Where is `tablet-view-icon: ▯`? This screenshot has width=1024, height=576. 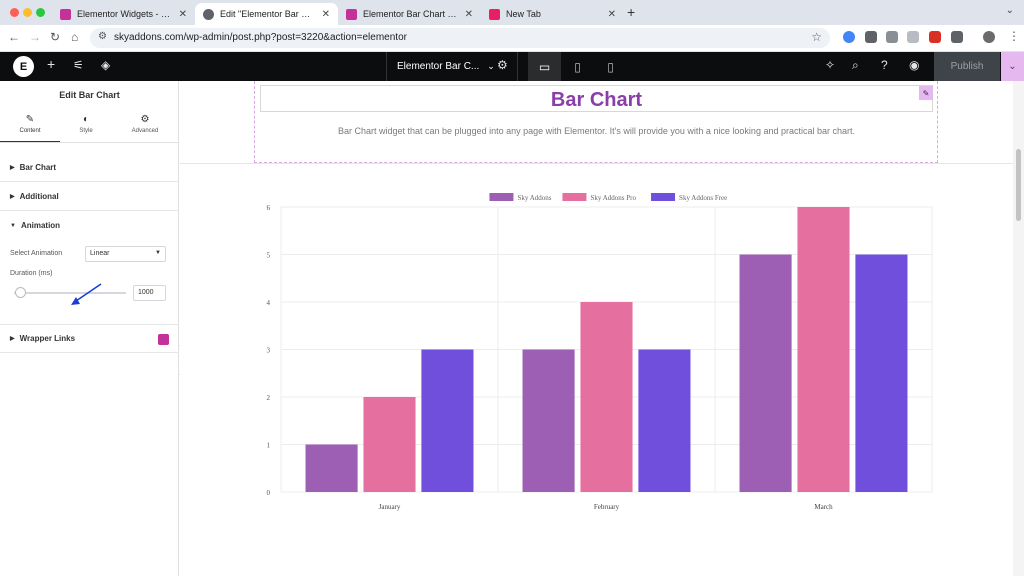
tablet-view-icon: ▯ is located at coordinates (577, 66).